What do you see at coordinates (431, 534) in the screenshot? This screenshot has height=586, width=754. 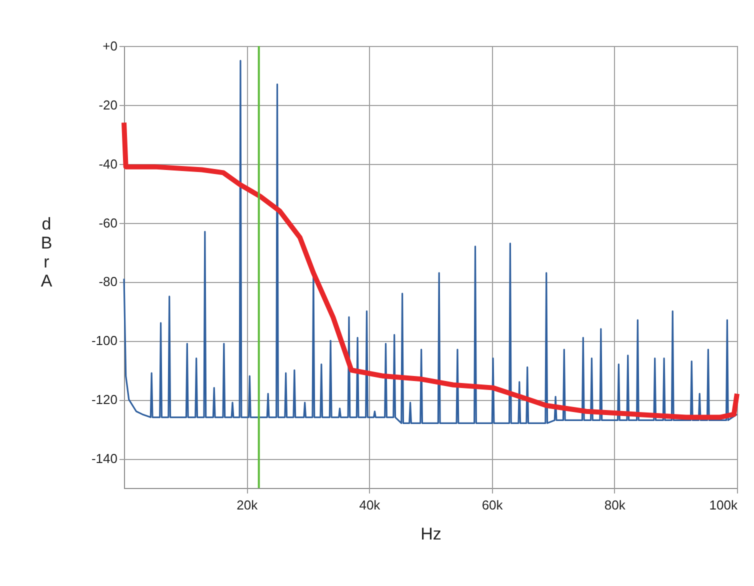 I see `x-axis-title: Hz` at bounding box center [431, 534].